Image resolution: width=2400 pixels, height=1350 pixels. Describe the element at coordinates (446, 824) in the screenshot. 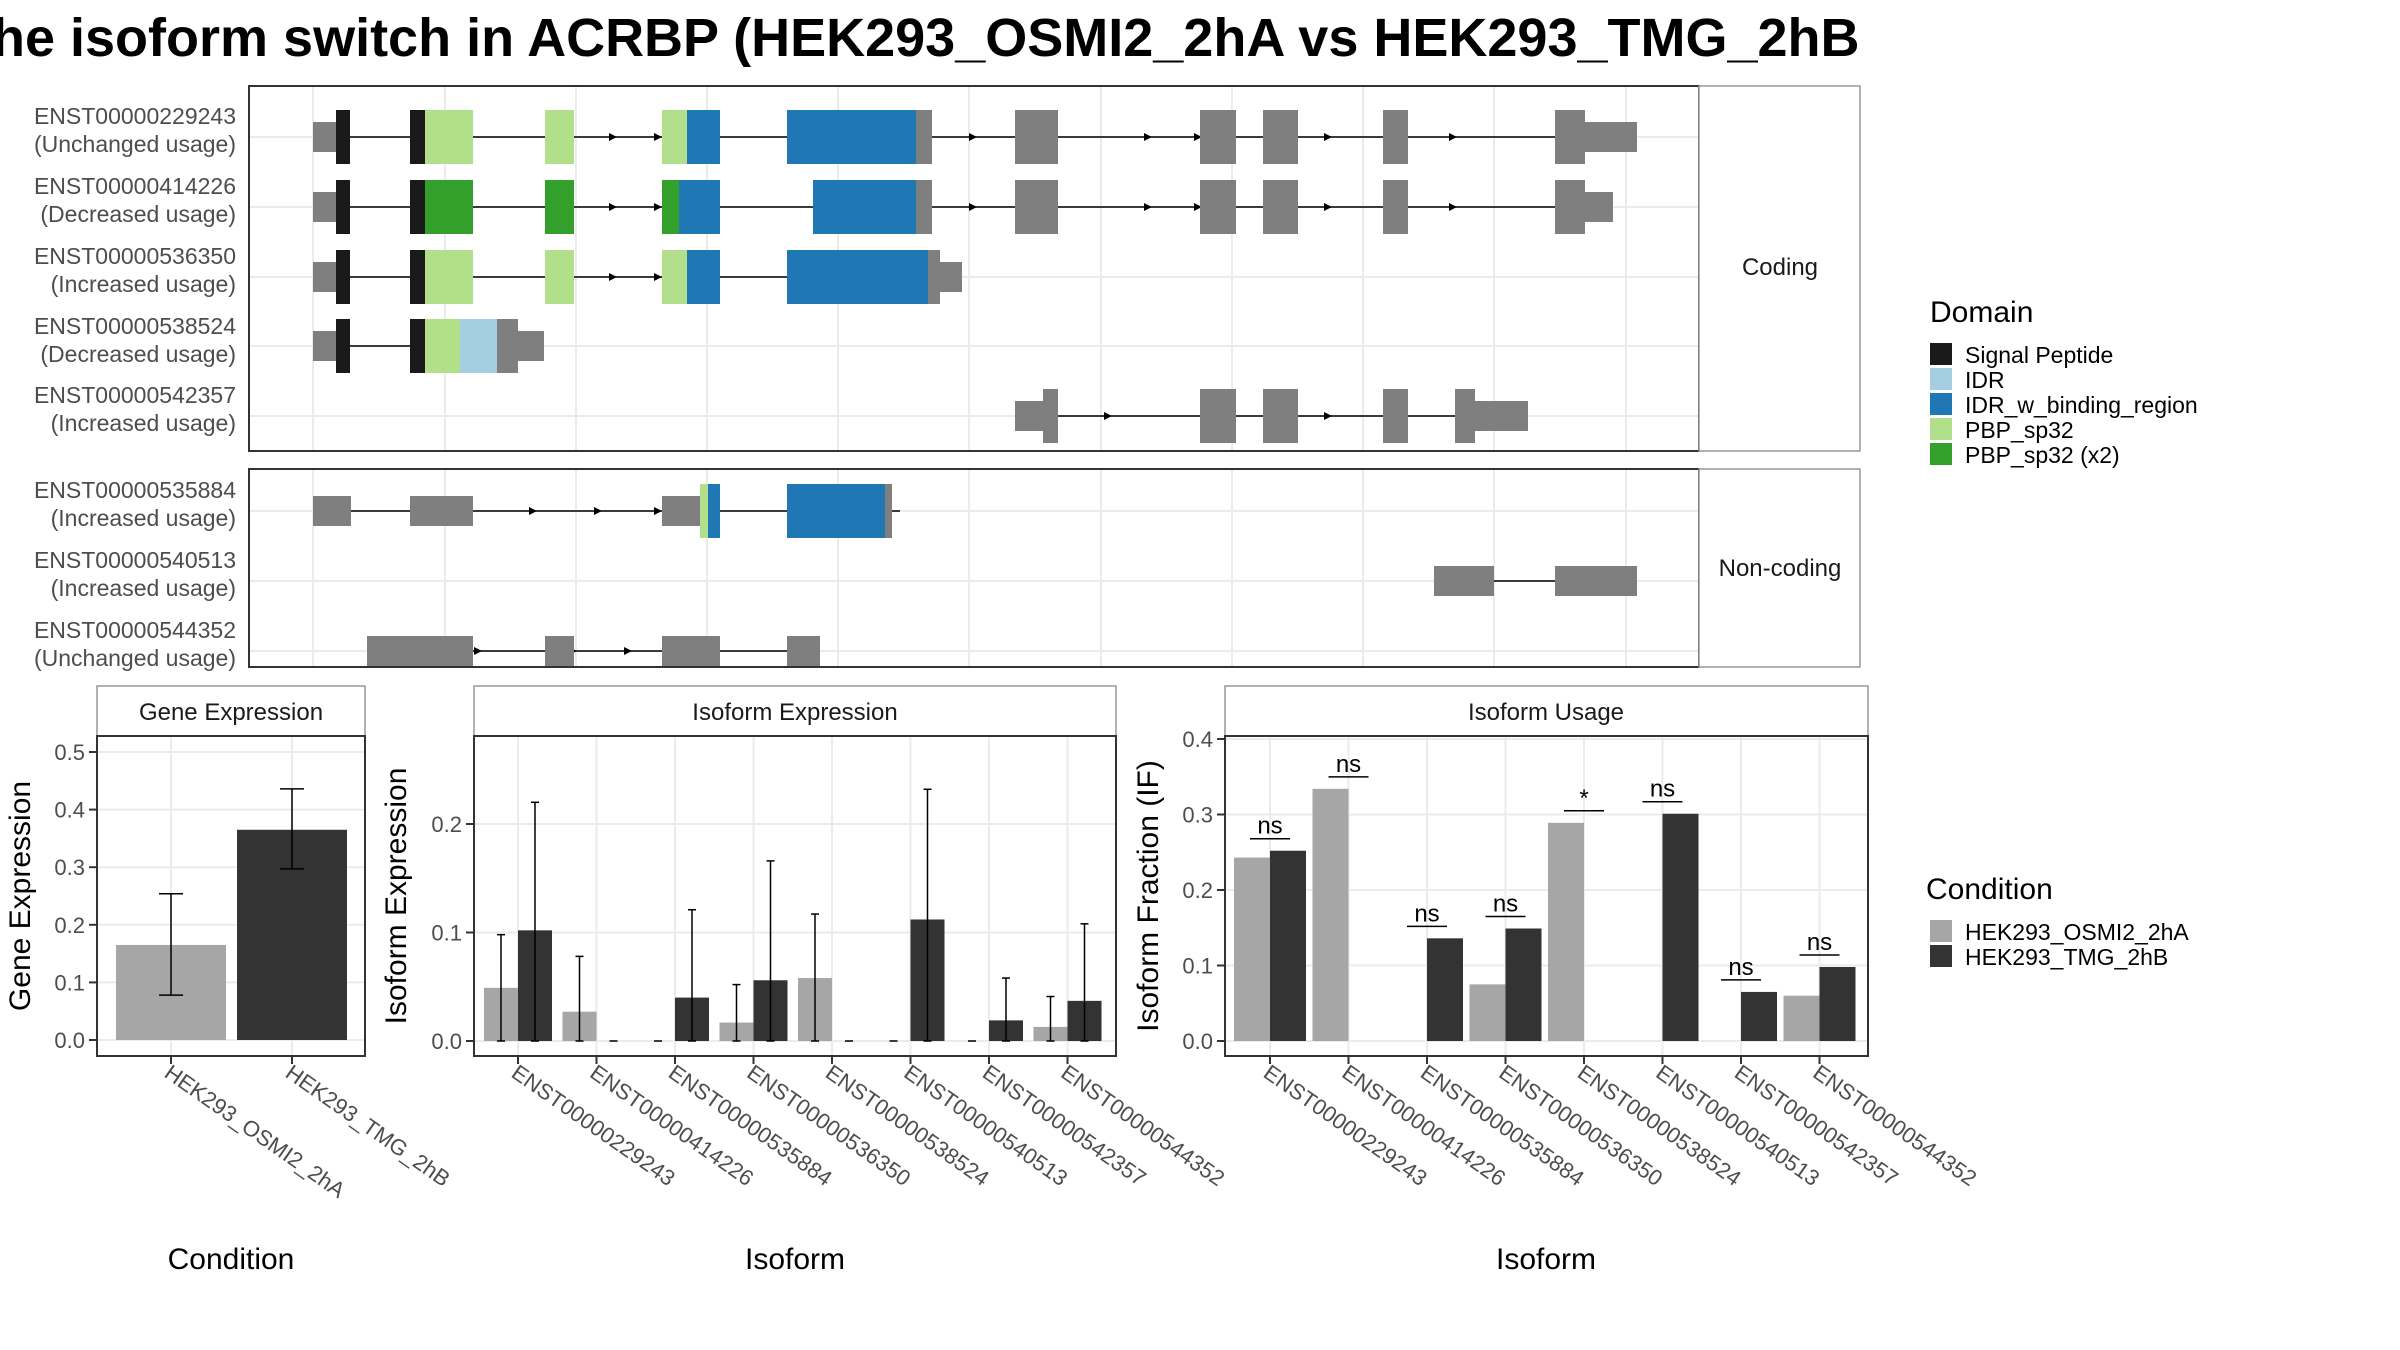

I see `y-tick-label: 0.2` at that location.